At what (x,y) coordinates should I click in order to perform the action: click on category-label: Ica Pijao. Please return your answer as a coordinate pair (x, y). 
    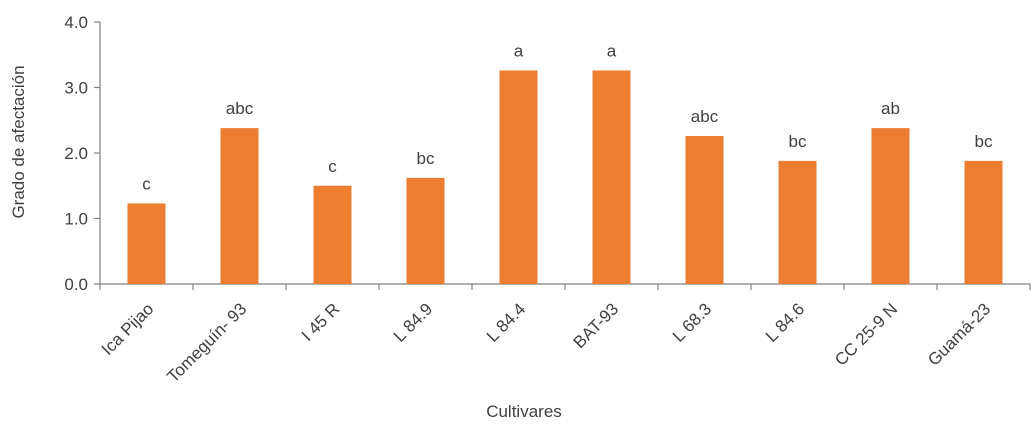
    Looking at the image, I should click on (128, 329).